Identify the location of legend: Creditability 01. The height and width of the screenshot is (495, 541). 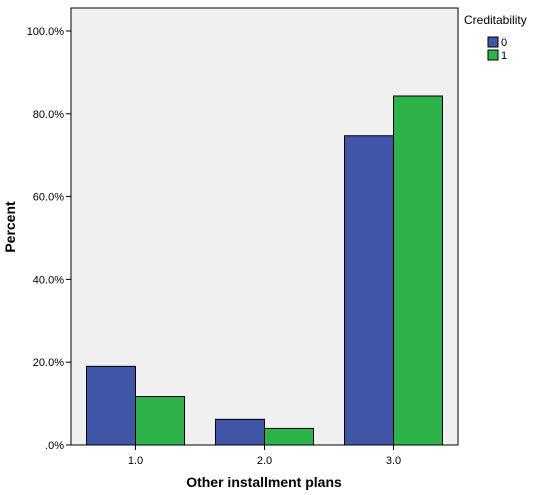
(495, 37).